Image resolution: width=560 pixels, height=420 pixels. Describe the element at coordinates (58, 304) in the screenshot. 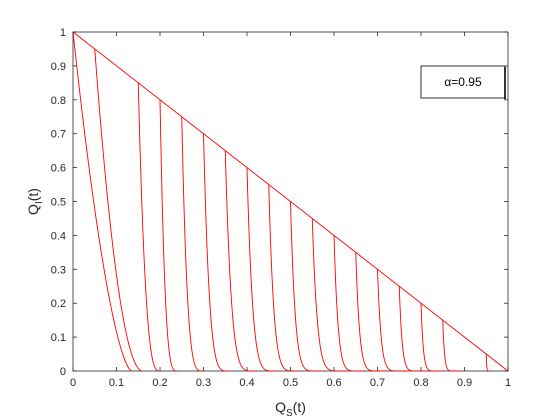

I see `y-tick-label: 0.2` at that location.